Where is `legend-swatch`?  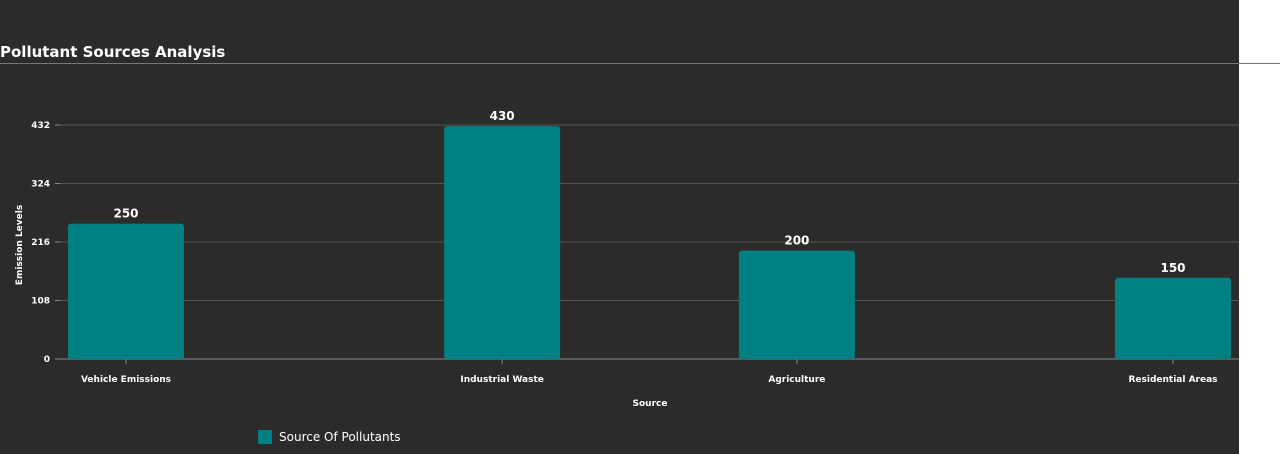 legend-swatch is located at coordinates (265, 437).